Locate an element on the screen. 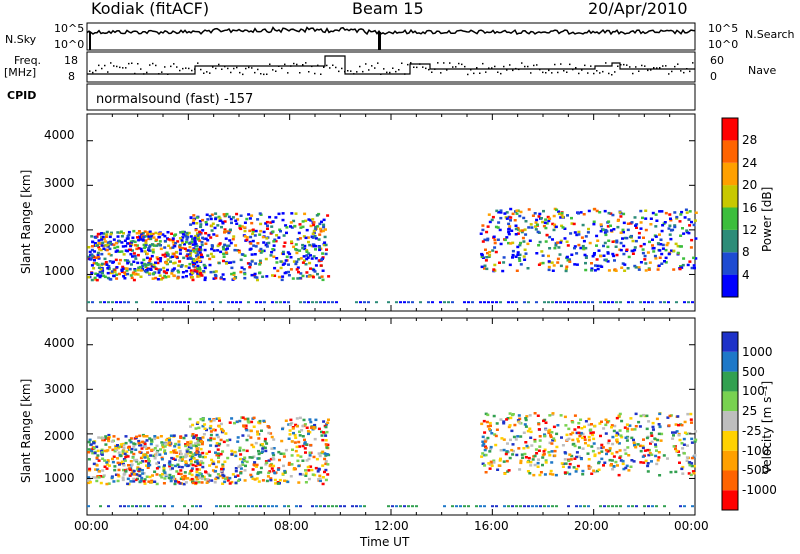 Image resolution: width=800 pixels, height=554 pixels. velocity-ground-point is located at coordinates (620, 506).